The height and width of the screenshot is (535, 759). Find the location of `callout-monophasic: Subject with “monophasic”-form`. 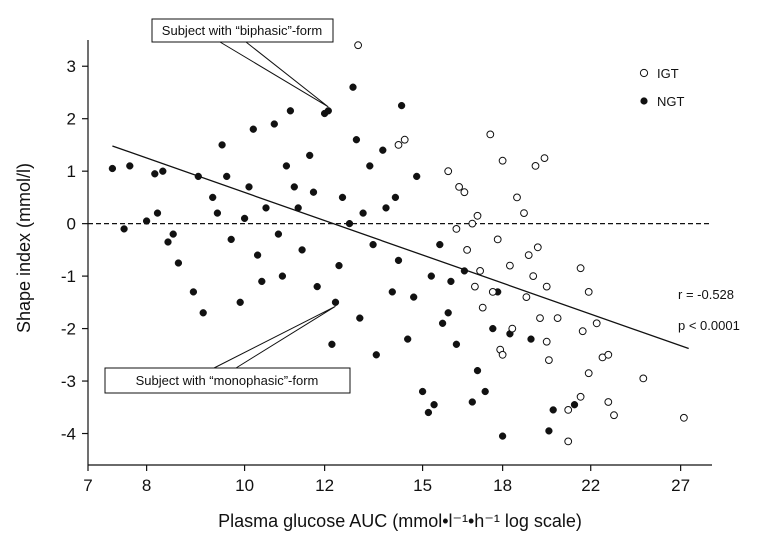

callout-monophasic: Subject with “monophasic”-form is located at coordinates (227, 349).